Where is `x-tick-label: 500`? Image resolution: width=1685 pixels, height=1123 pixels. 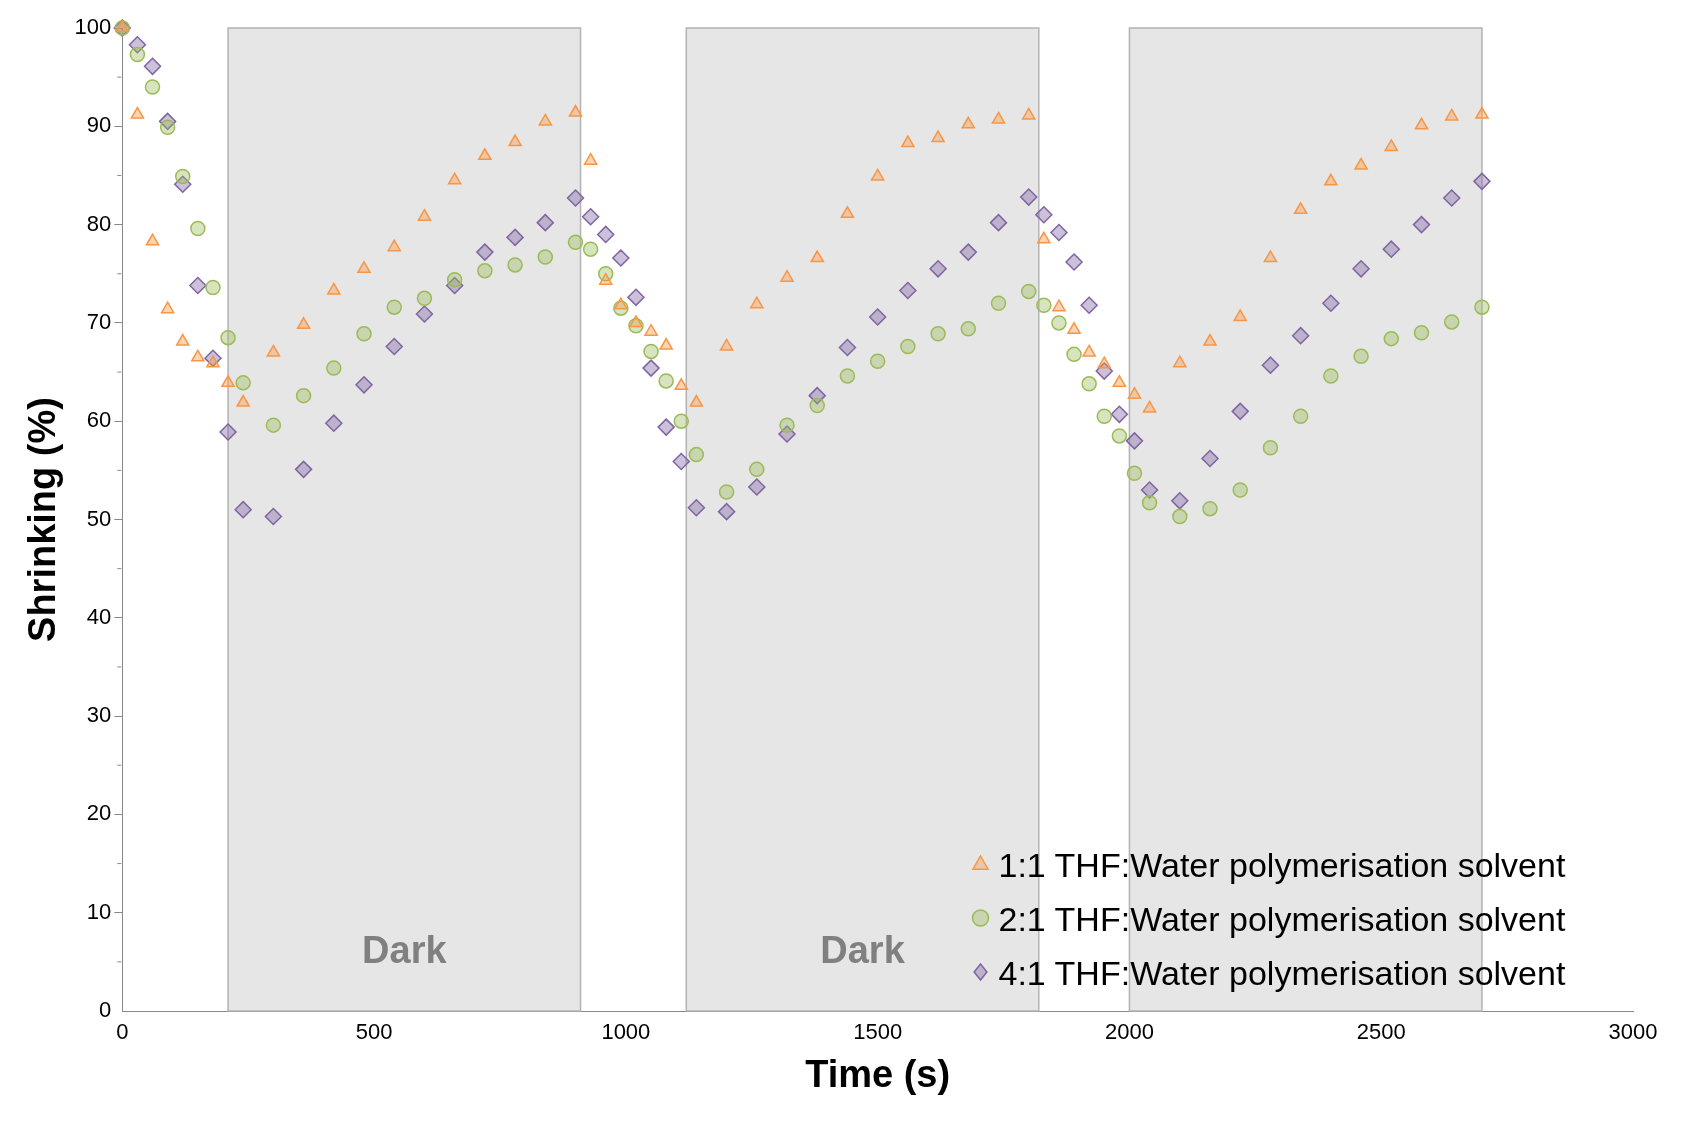 x-tick-label: 500 is located at coordinates (374, 1032).